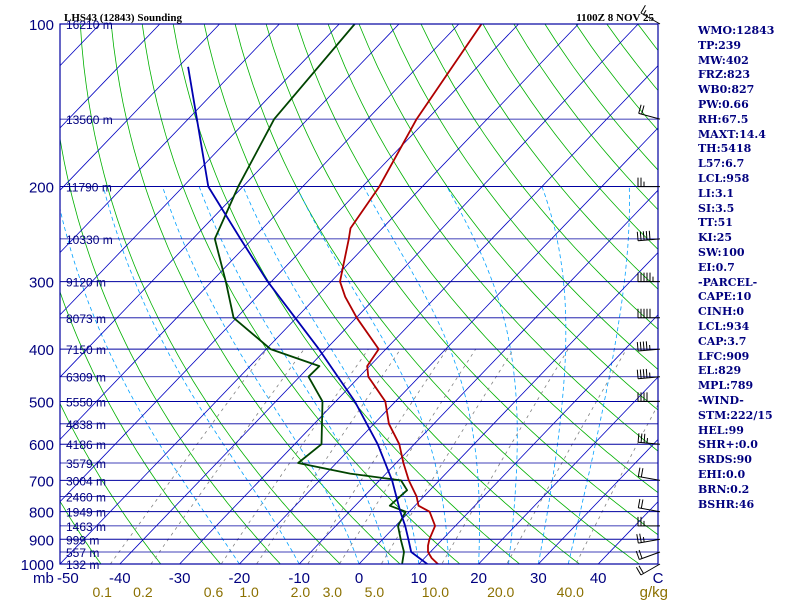 This screenshot has width=800, height=600. What do you see at coordinates (41, 283) in the screenshot?
I see `pressure-tick-label: 300` at bounding box center [41, 283].